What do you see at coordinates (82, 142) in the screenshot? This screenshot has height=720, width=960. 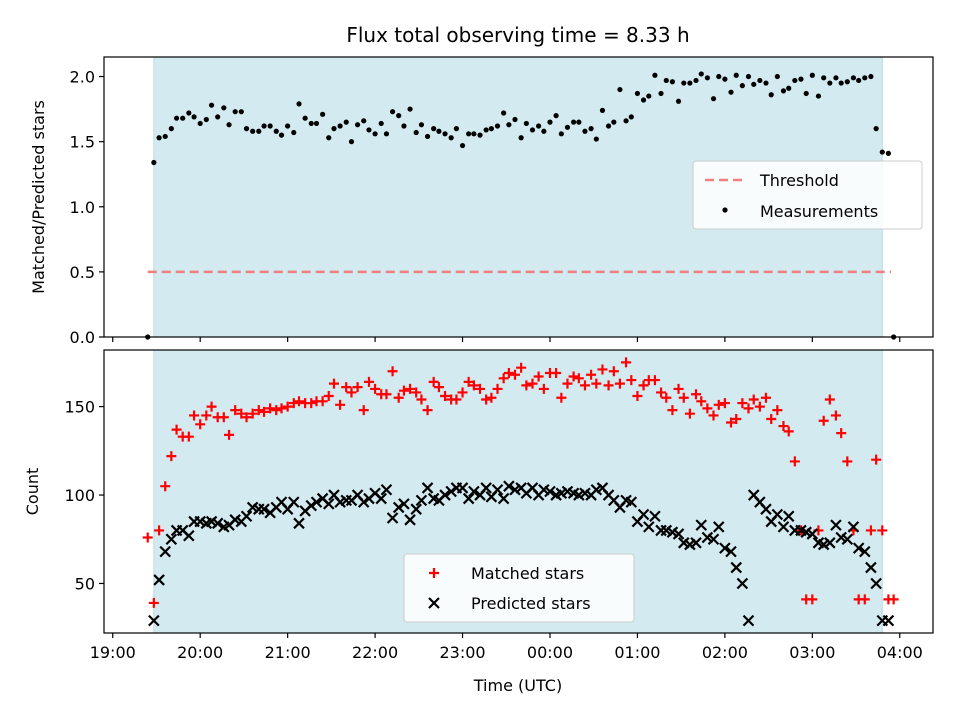 I see `y-tick-label: 1.5` at bounding box center [82, 142].